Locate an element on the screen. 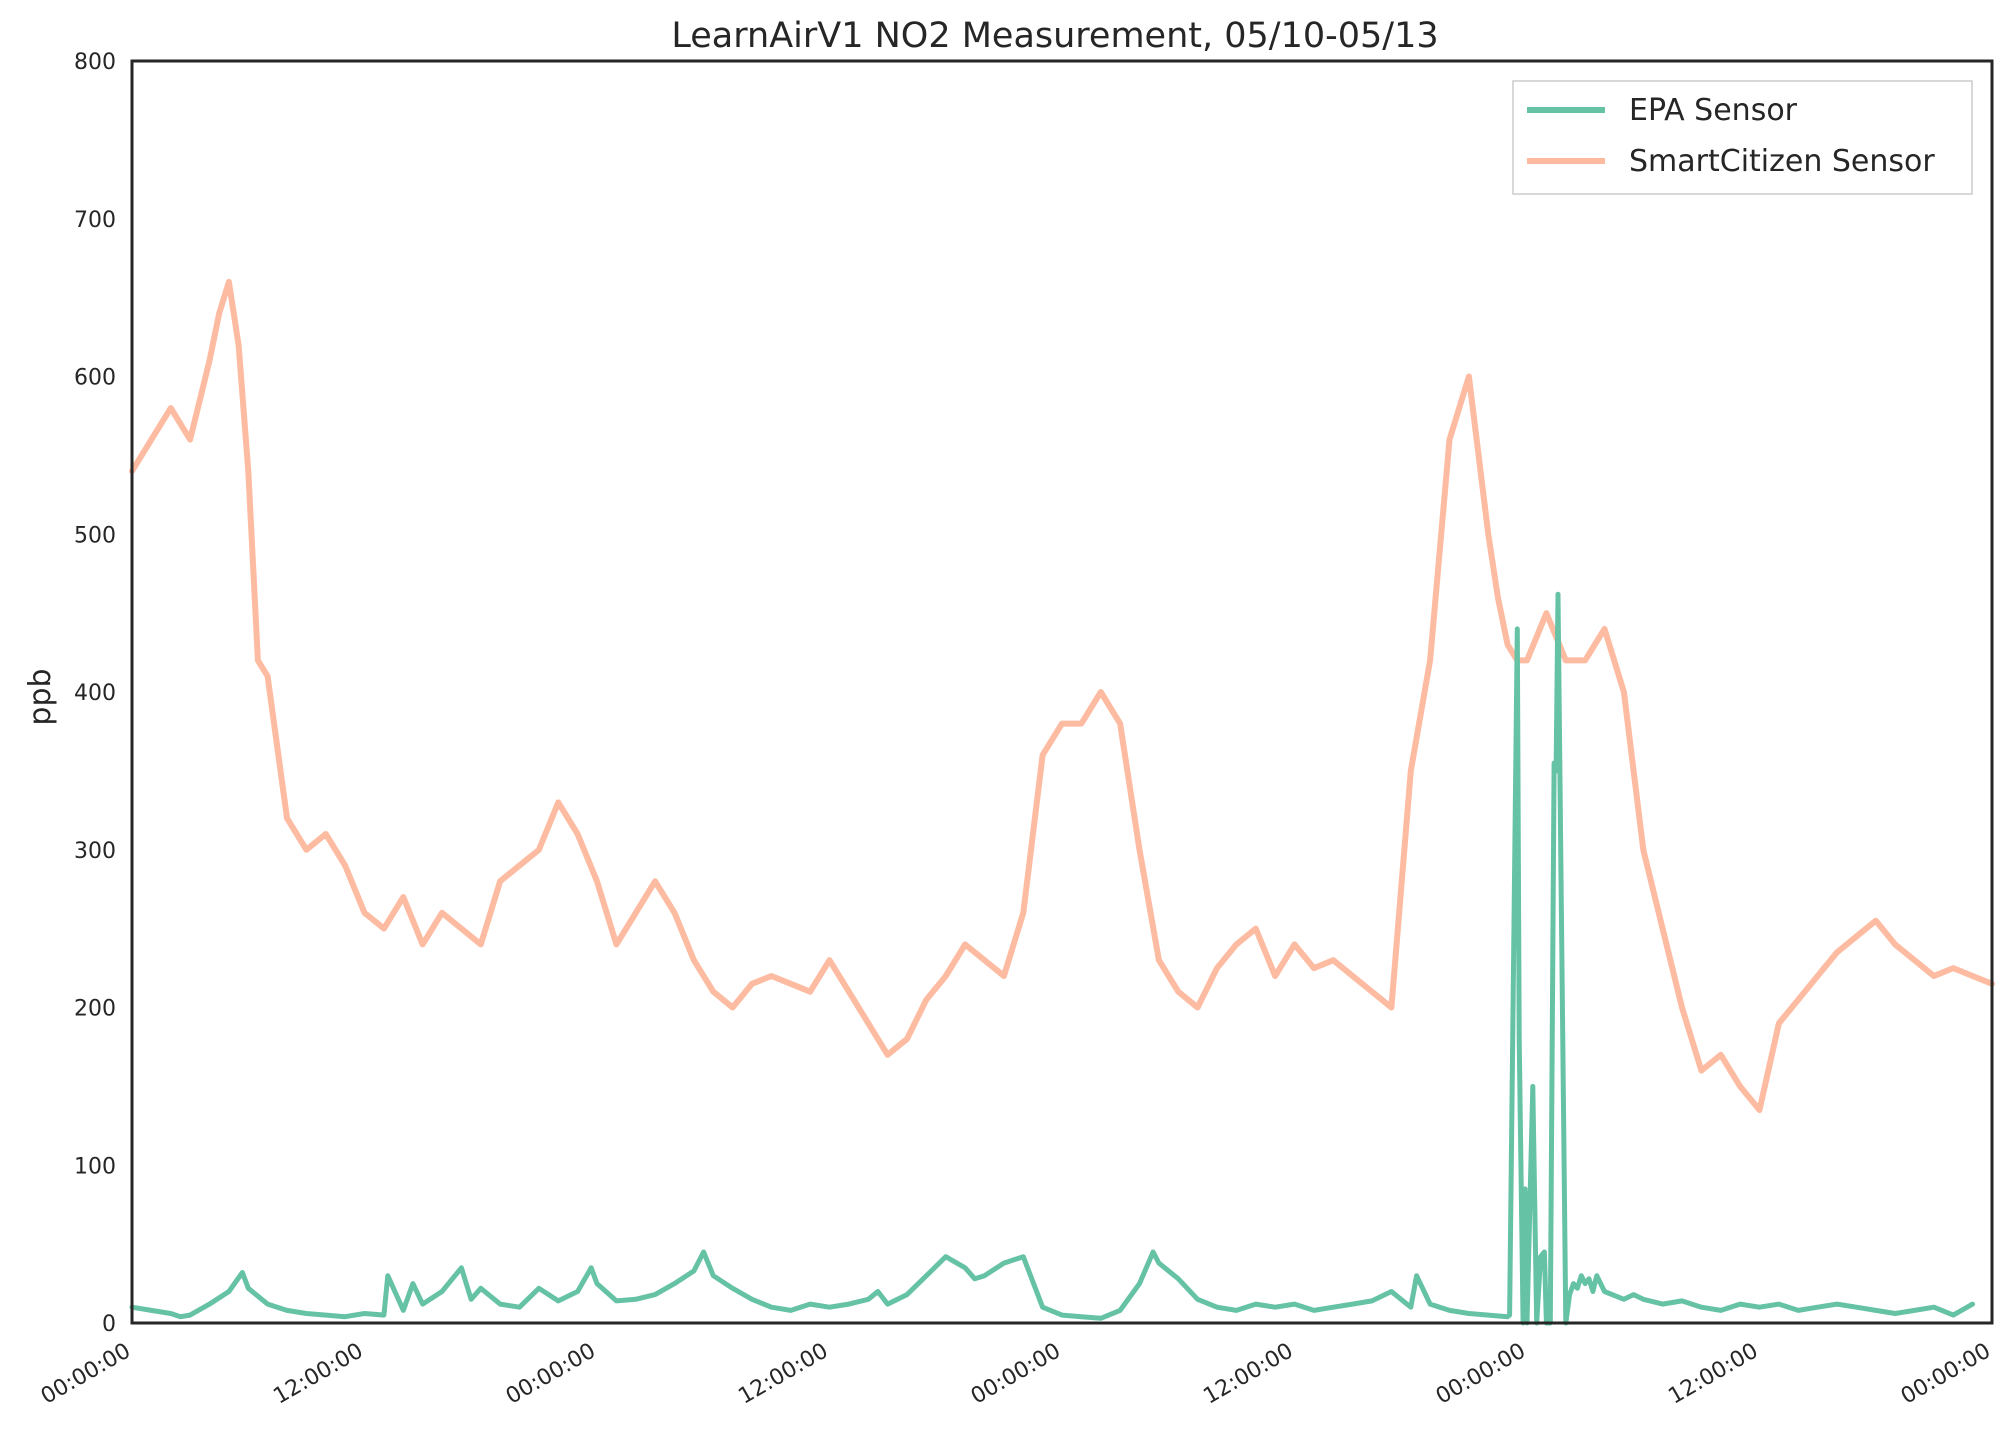 Image resolution: width=2012 pixels, height=1443 pixels. legend-box is located at coordinates (1742, 137).